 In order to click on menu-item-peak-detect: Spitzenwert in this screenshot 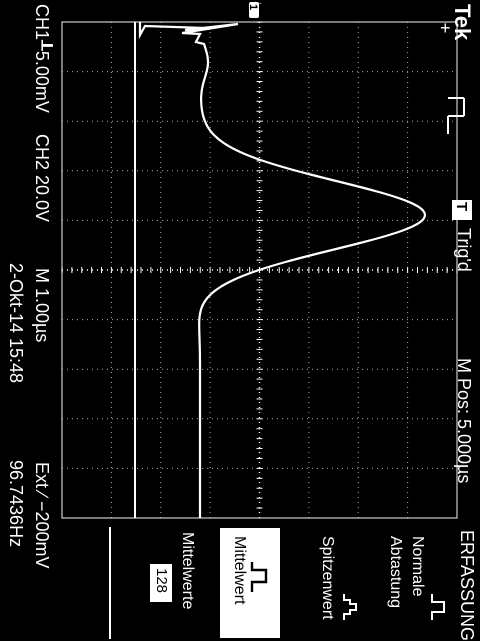, I will do `click(336, 583)`.